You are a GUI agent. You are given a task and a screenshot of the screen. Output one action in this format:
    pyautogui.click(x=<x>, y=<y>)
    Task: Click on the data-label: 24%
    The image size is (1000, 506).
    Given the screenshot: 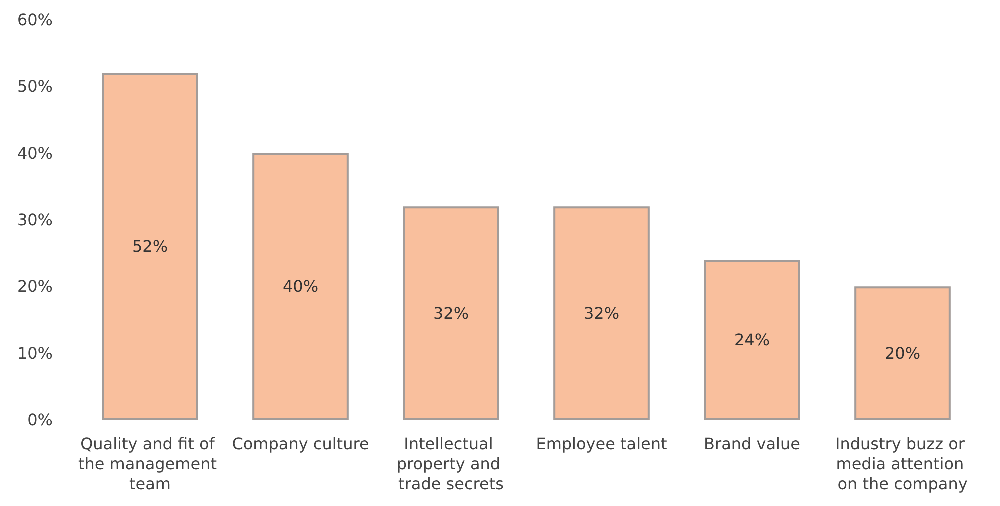 What is the action you would take?
    pyautogui.click(x=752, y=340)
    